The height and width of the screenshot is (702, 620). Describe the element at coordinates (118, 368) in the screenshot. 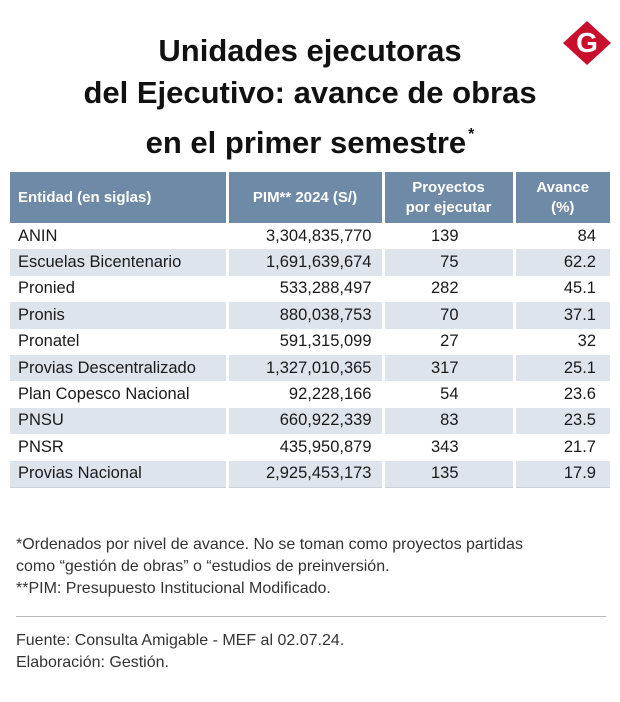

I see `cell-entidad: Provias Descentralizado` at that location.